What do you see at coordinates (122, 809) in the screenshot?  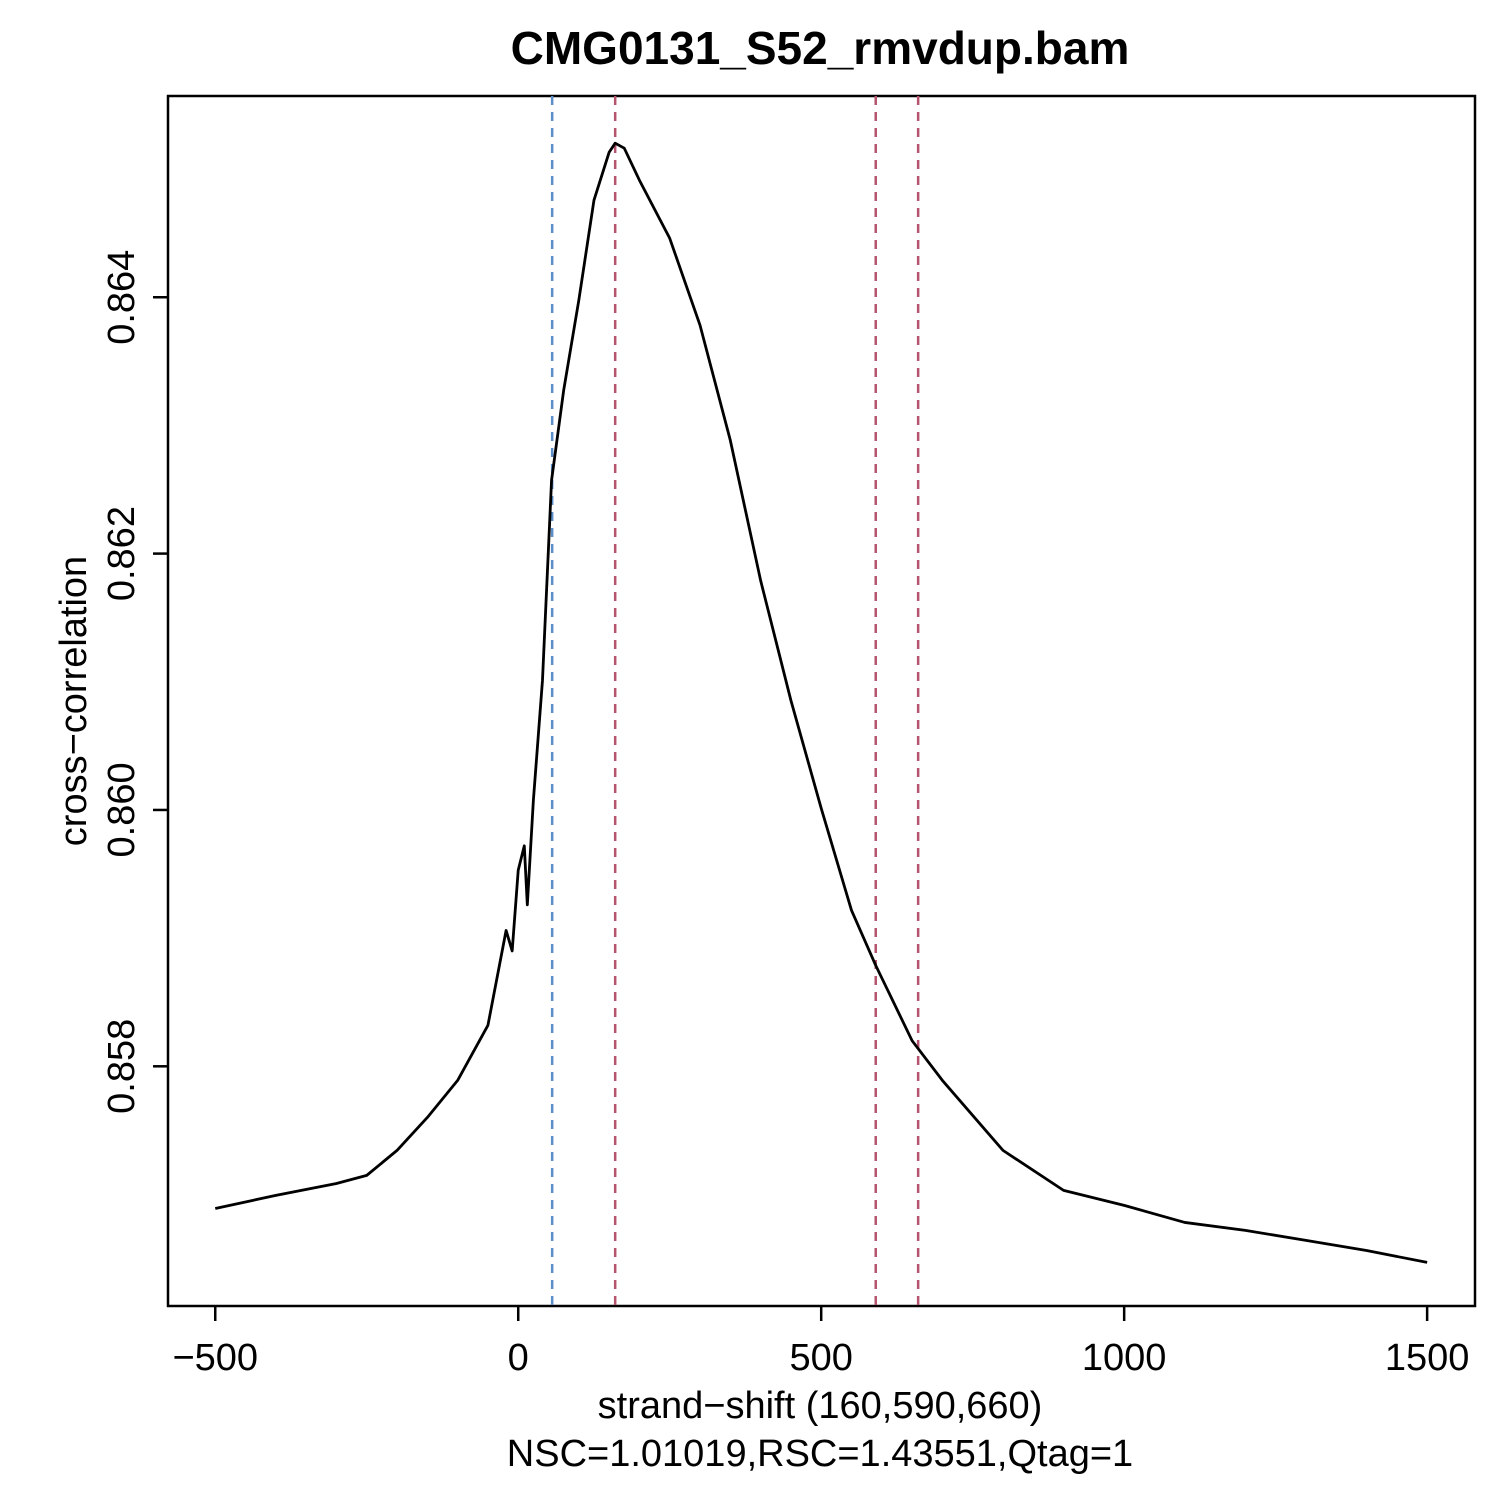 I see `y-tick-label: 0.860` at bounding box center [122, 809].